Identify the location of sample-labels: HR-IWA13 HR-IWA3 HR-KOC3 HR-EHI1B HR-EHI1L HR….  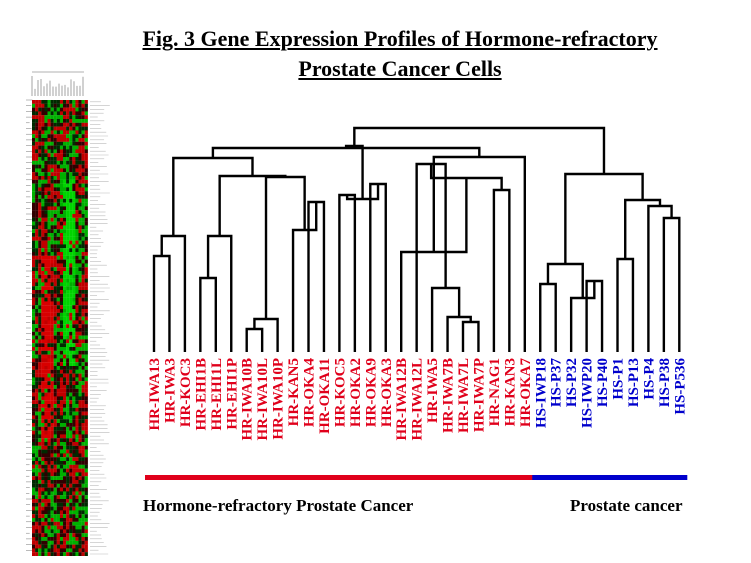
(417, 399).